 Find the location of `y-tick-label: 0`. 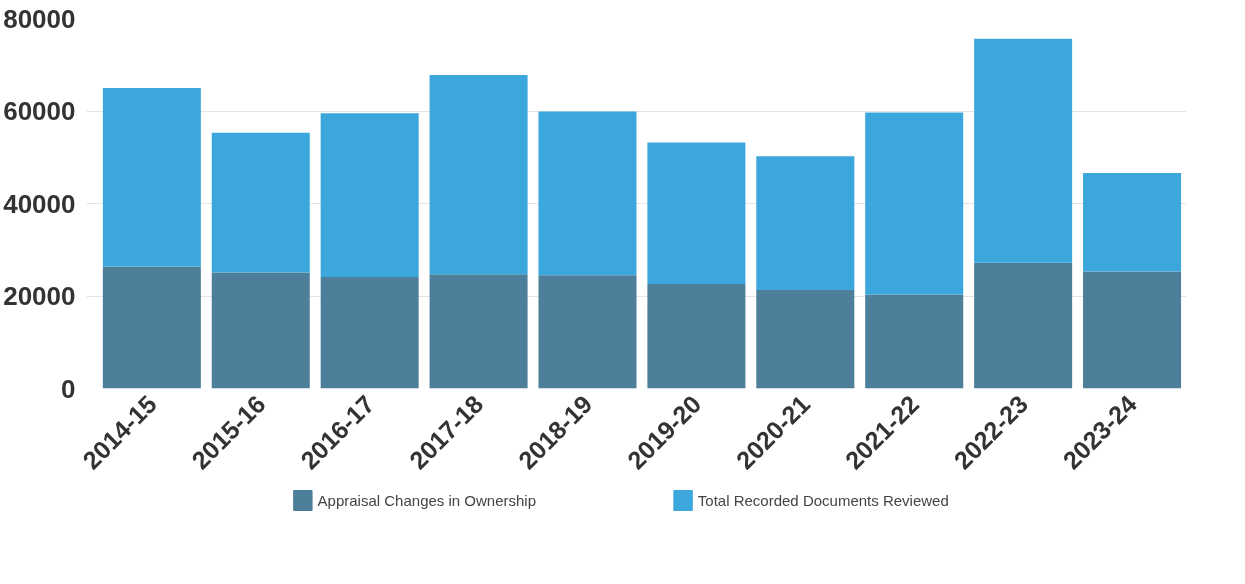

y-tick-label: 0 is located at coordinates (68, 388).